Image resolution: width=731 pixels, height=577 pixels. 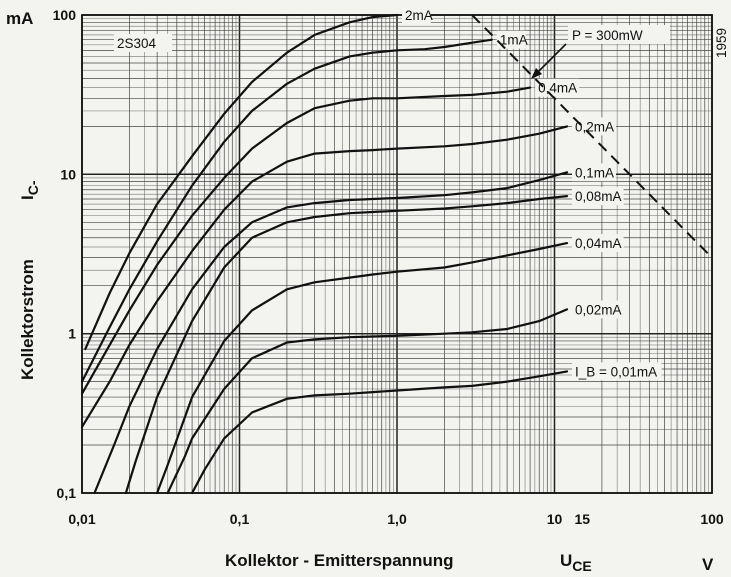 I want to click on y-axis-title: Kollektorstrom IC-, so click(x=29, y=280).